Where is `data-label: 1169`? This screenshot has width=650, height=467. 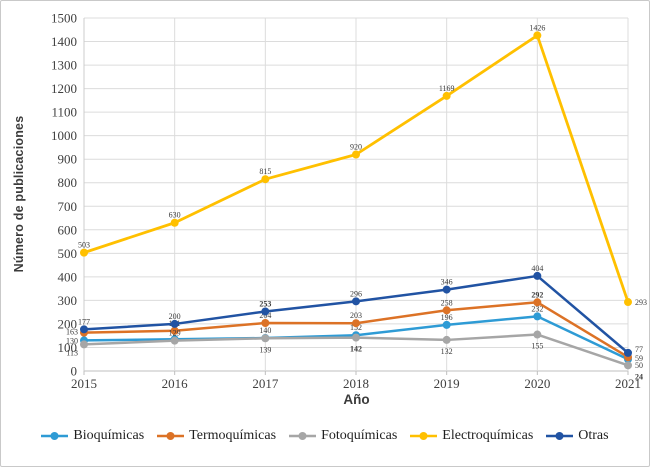
data-label: 1169 is located at coordinates (447, 88).